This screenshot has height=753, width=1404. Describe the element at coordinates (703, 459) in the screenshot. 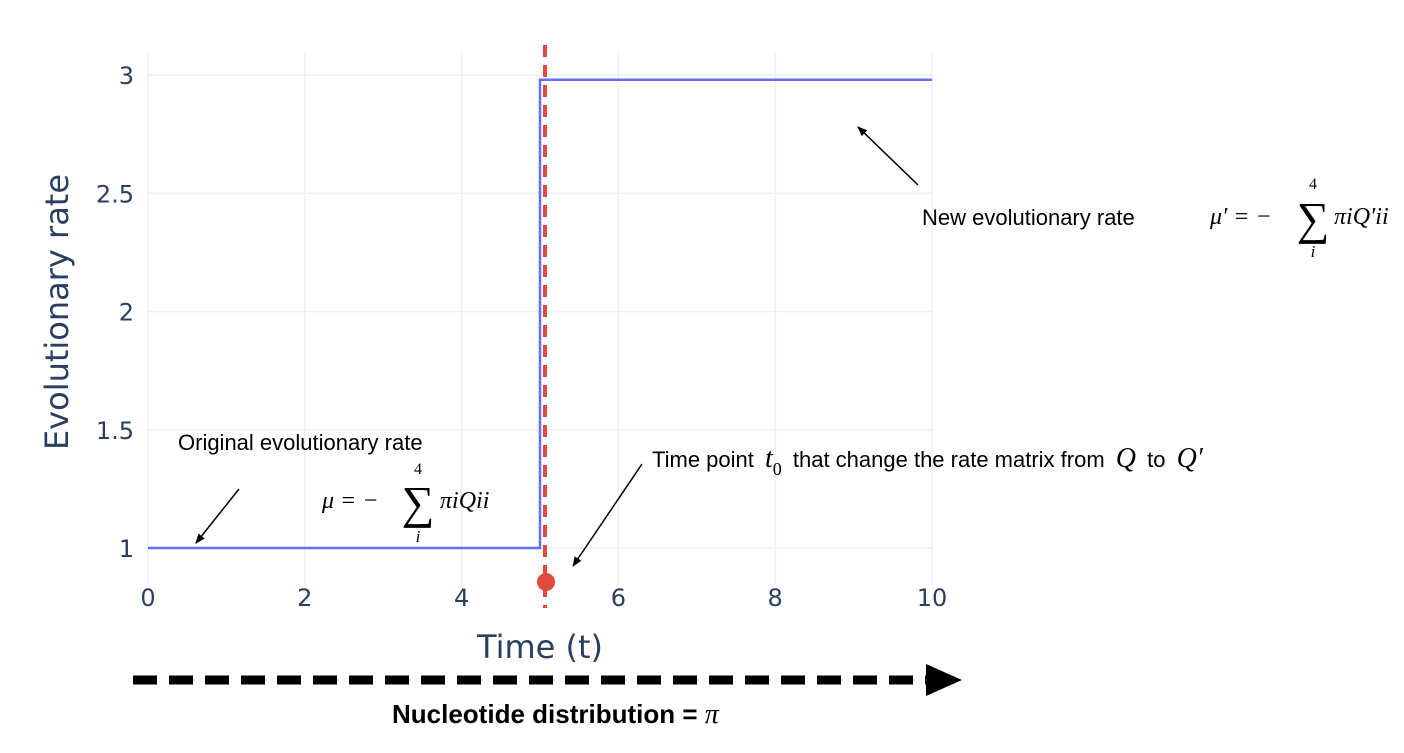

I see `time-point-prefix: Time point` at that location.